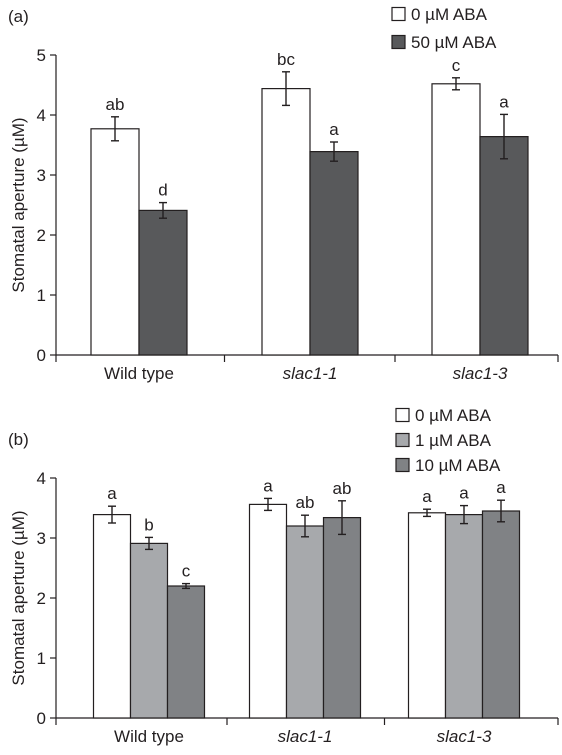  What do you see at coordinates (148, 524) in the screenshot?
I see `significance-letter: b` at bounding box center [148, 524].